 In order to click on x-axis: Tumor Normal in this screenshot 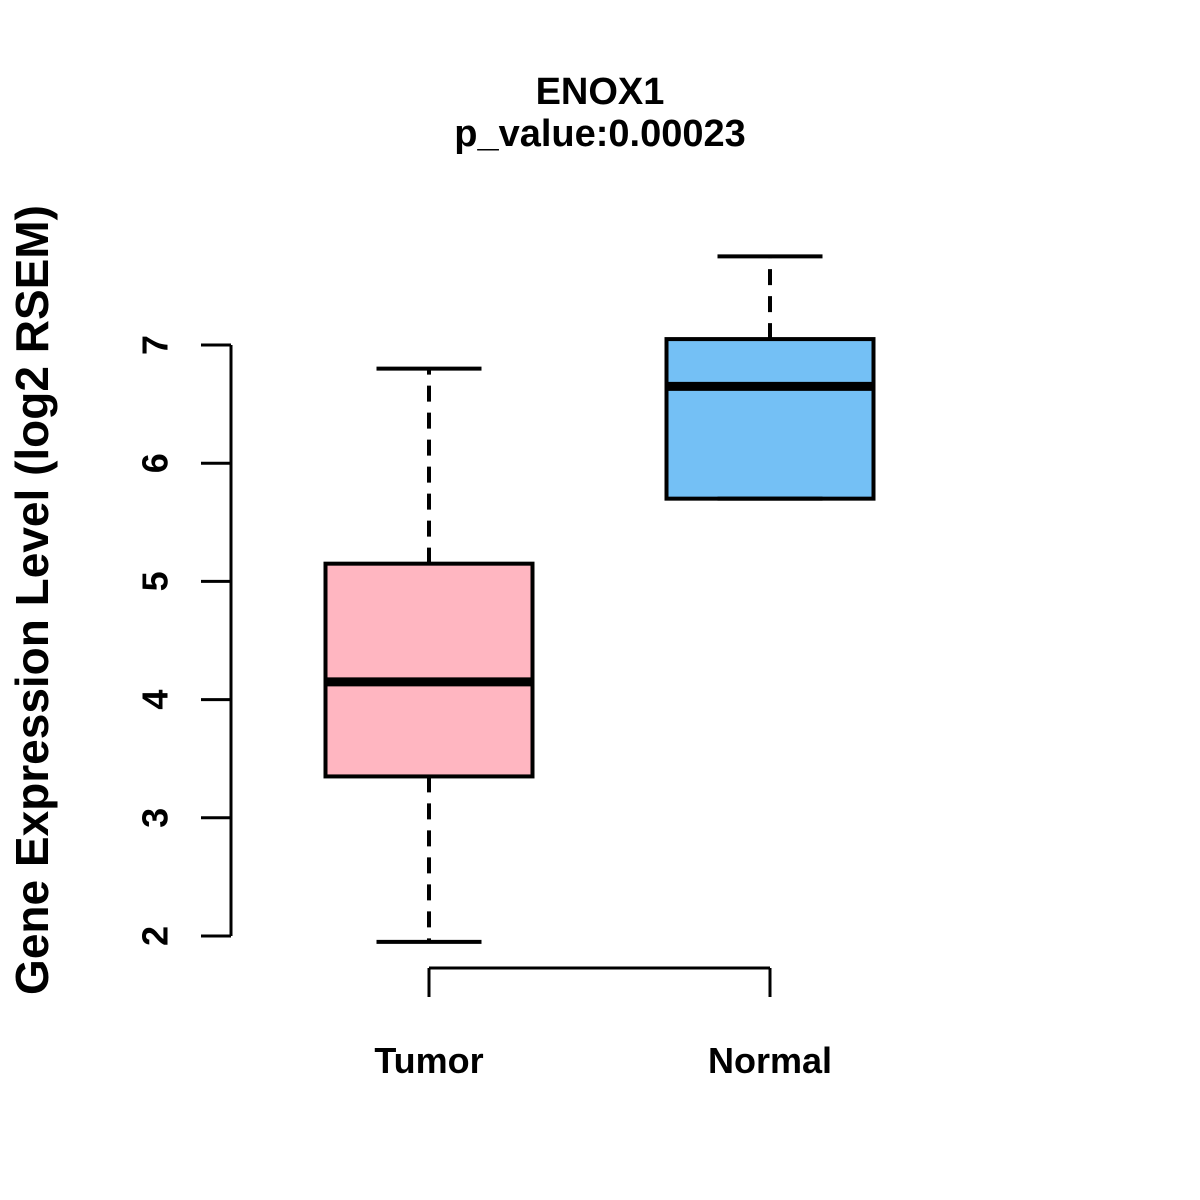, I will do `click(603, 1023)`.